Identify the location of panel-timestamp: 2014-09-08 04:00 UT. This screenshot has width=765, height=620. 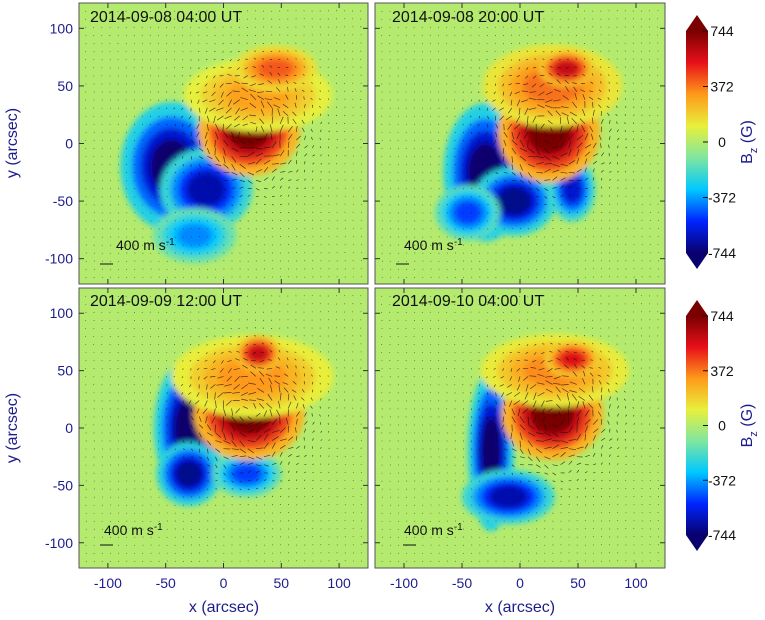
(166, 17).